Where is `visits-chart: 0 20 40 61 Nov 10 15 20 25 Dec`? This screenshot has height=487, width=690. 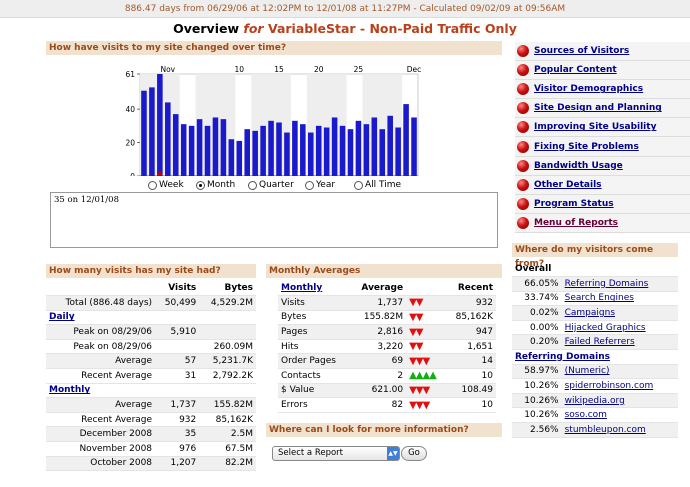
visits-chart: 0 20 40 61 Nov 10 15 20 25 Dec is located at coordinates (273, 120).